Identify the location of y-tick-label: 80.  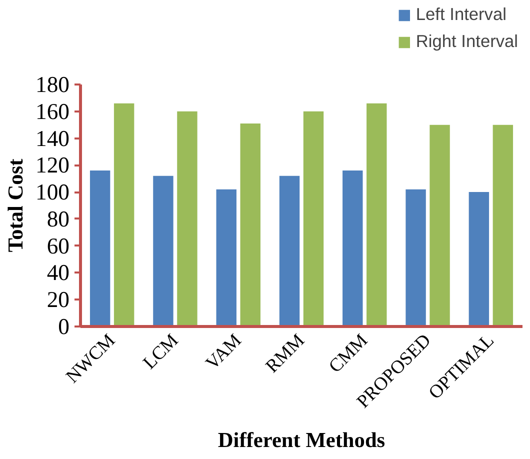
(58, 219).